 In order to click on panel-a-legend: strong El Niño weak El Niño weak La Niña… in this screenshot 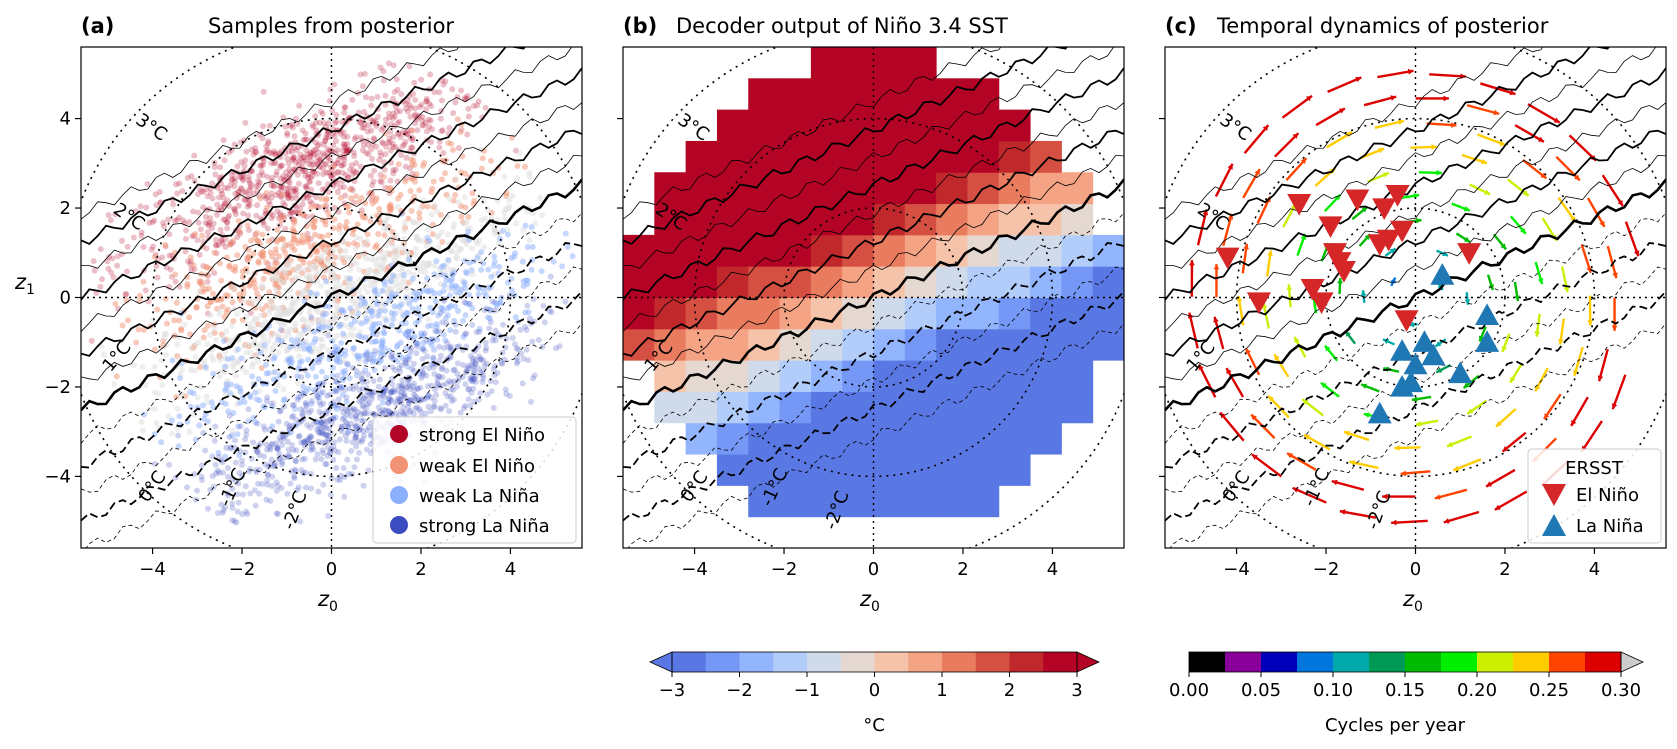, I will do `click(474, 480)`.